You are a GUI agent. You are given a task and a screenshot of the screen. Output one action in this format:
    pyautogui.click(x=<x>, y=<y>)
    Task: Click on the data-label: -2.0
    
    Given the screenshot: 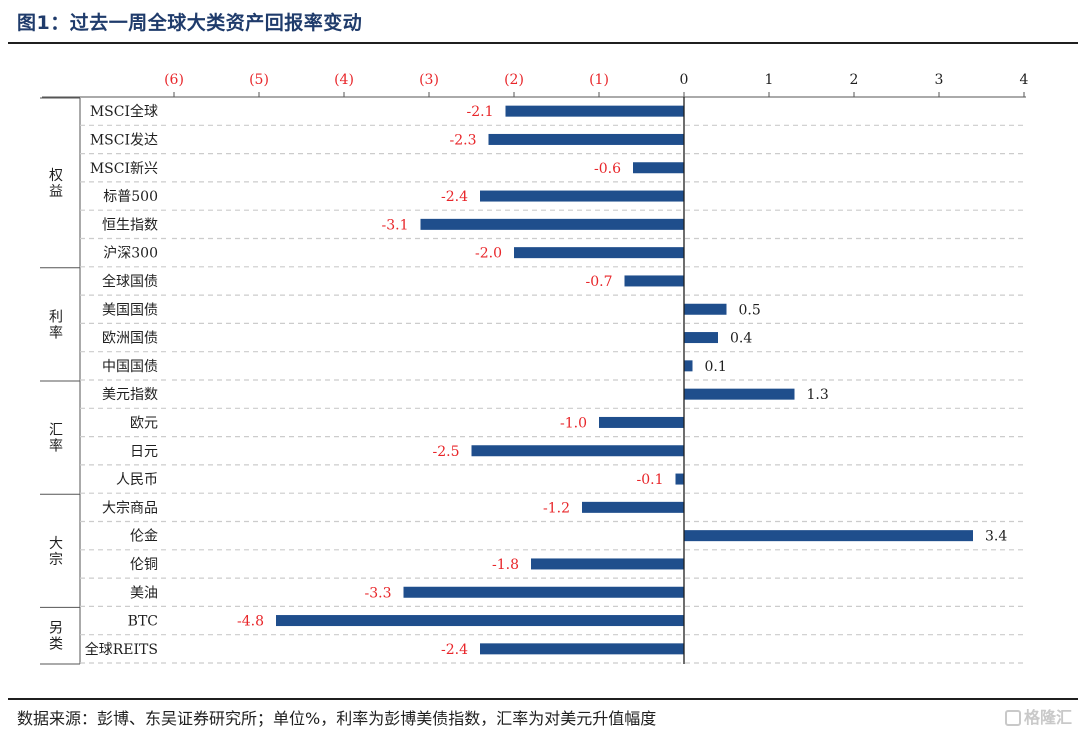 What is the action you would take?
    pyautogui.click(x=488, y=254)
    